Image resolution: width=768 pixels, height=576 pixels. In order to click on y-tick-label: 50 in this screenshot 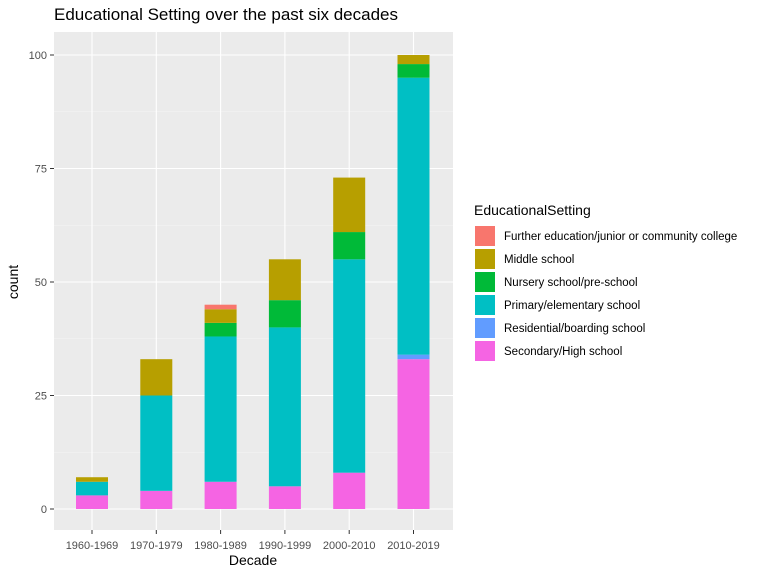, I will do `click(41, 283)`.